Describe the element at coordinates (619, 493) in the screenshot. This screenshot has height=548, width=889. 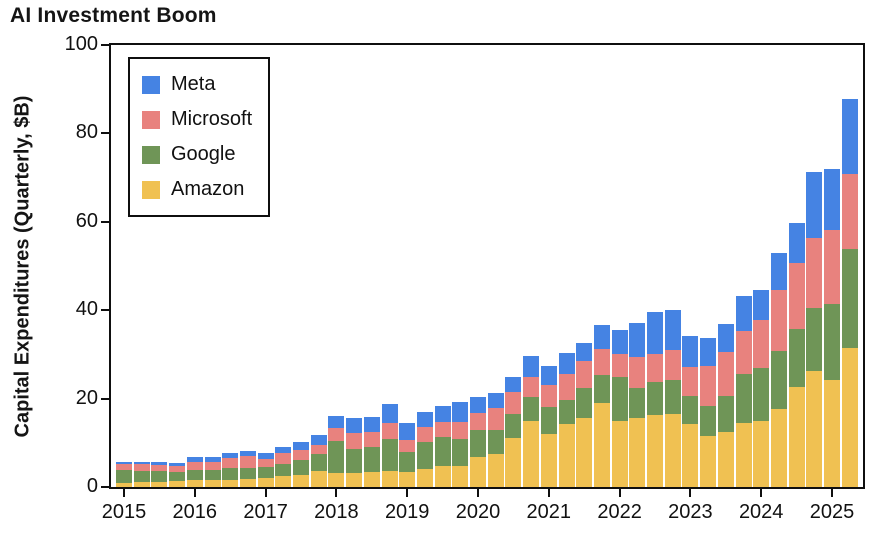
I see `x-tick-mark-2022` at that location.